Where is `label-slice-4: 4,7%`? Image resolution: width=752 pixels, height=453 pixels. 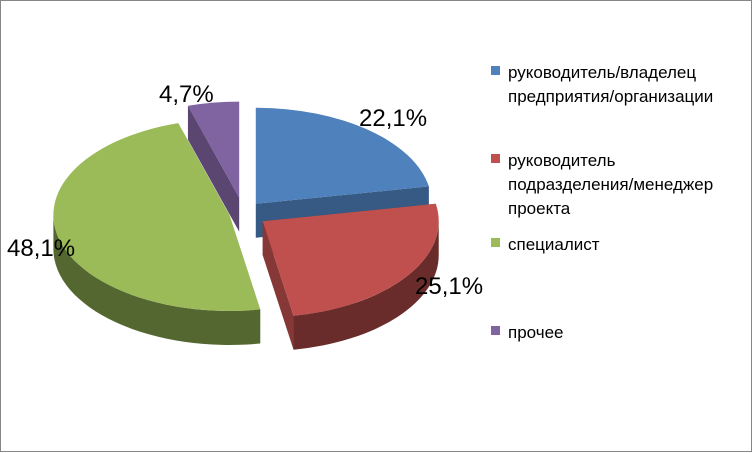 label-slice-4: 4,7% is located at coordinates (186, 94).